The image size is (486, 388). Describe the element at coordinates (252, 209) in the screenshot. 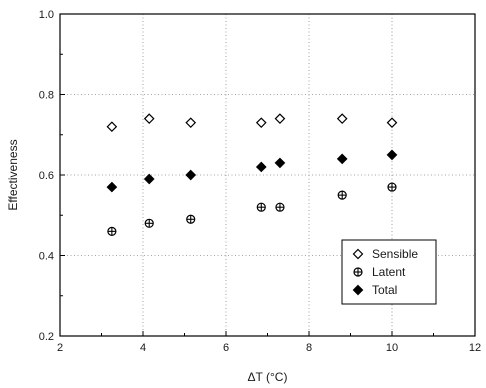

I see `series-latent` at that location.